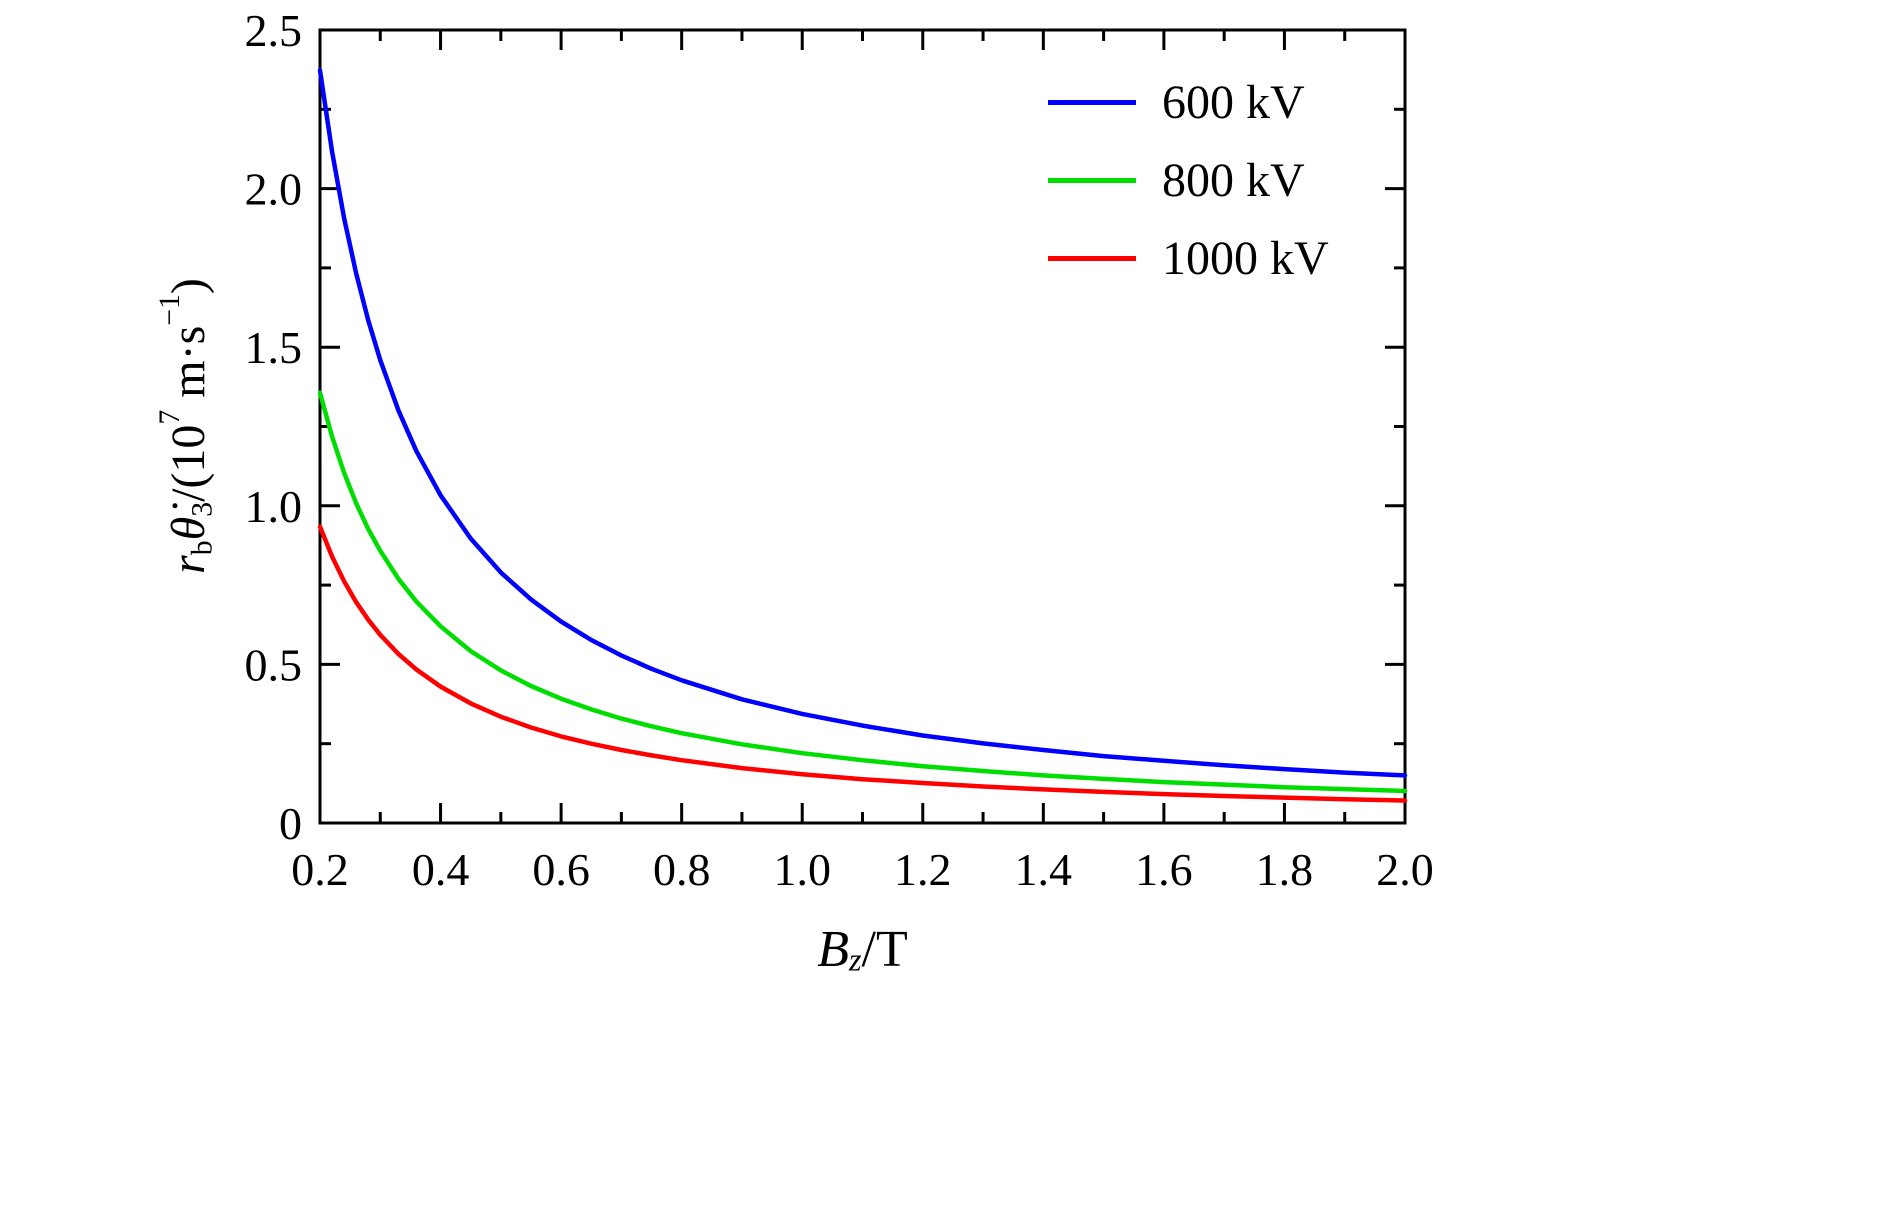 The width and height of the screenshot is (1890, 1205). I want to click on x-tick-label: 1.4, so click(1044, 869).